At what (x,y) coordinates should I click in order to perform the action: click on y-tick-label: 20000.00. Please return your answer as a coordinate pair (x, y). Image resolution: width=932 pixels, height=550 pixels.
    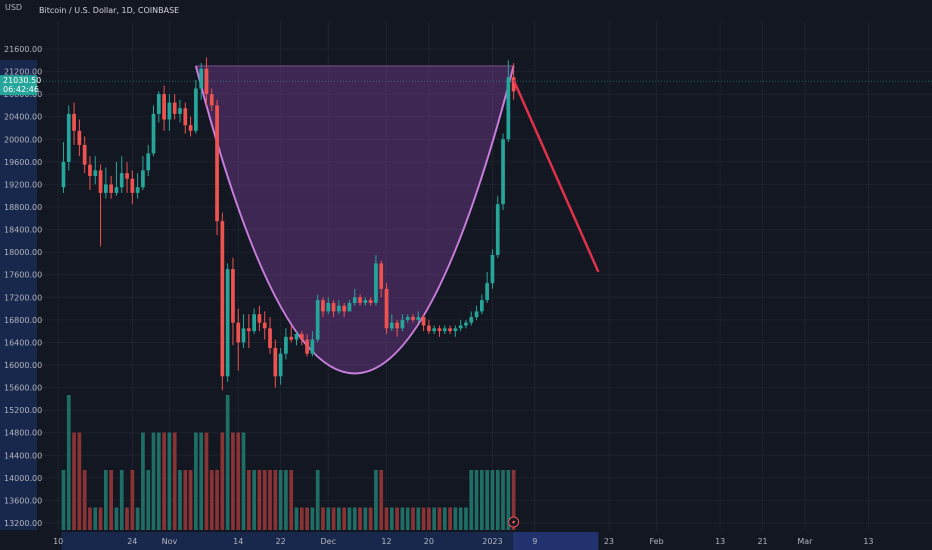
    Looking at the image, I should click on (23, 139).